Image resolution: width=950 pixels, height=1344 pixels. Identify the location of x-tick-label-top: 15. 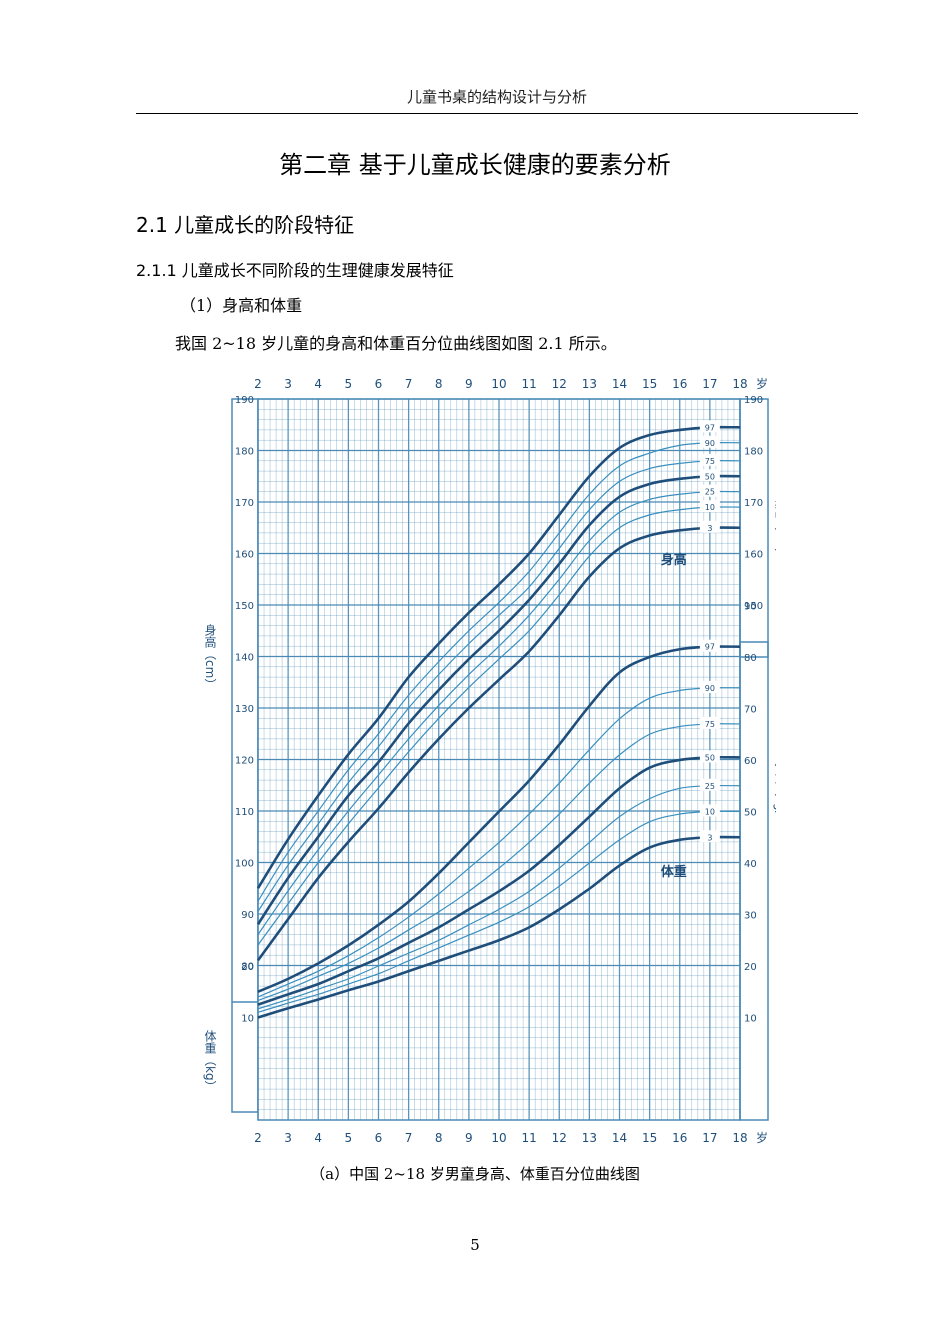
(649, 384).